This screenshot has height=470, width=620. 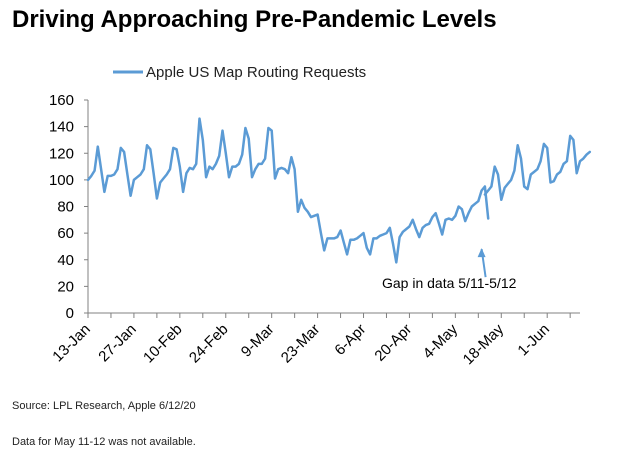 I want to click on source-note: Source: LPL Research, Apple 6/12/20, so click(x=104, y=406).